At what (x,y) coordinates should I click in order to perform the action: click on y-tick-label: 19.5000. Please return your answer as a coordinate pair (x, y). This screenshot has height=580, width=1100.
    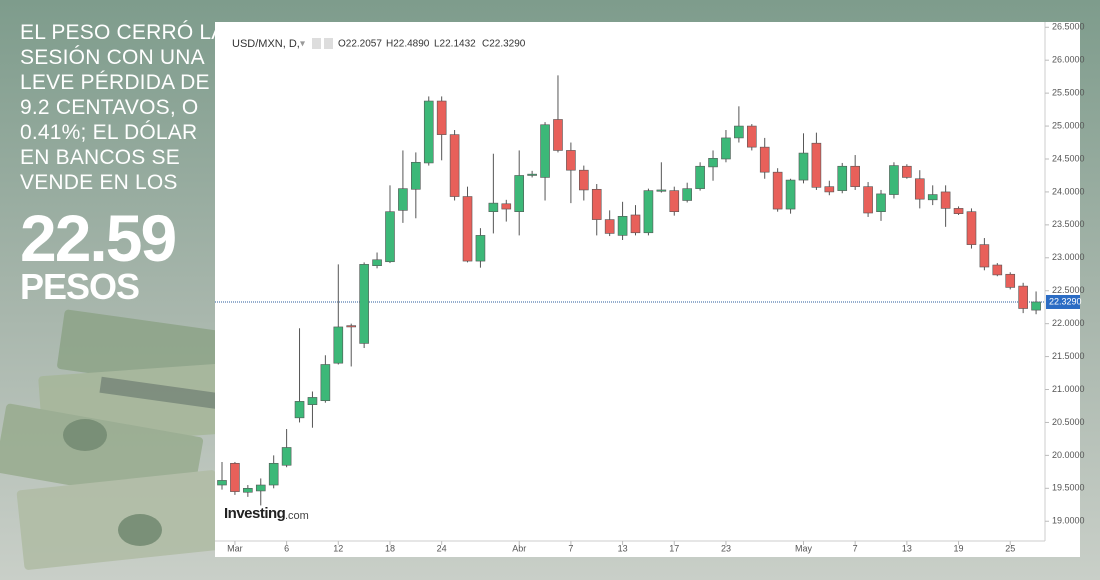
    Looking at the image, I should click on (1068, 488).